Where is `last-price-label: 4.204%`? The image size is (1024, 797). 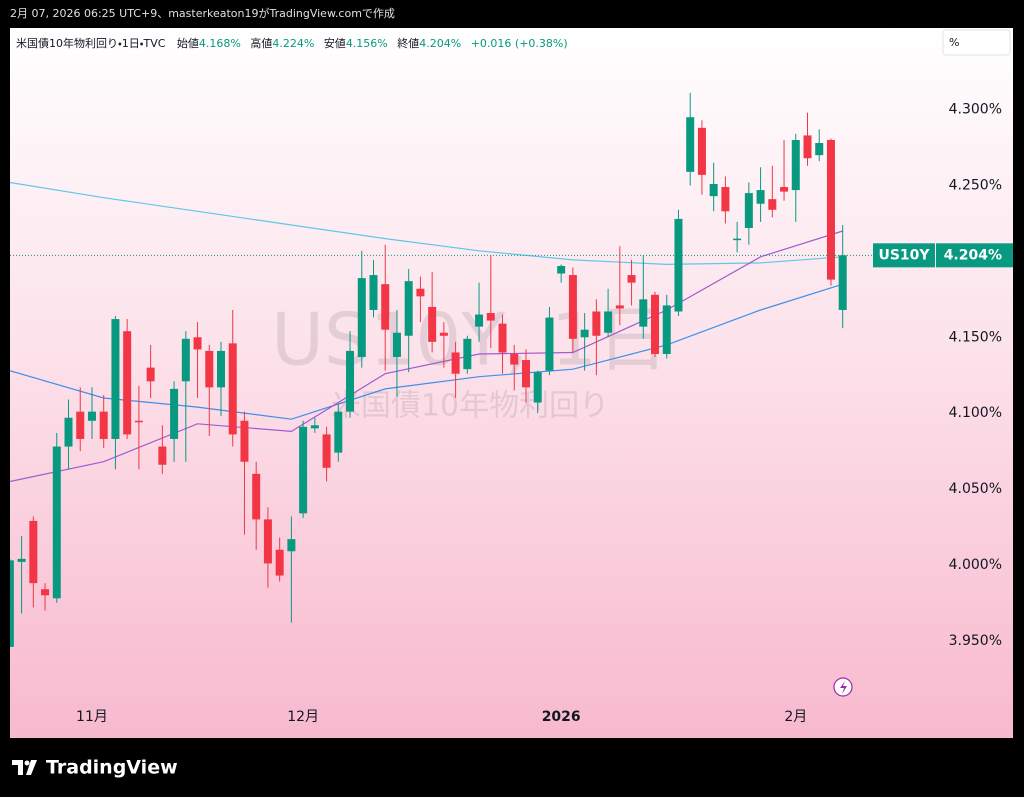
last-price-label: 4.204% is located at coordinates (973, 255).